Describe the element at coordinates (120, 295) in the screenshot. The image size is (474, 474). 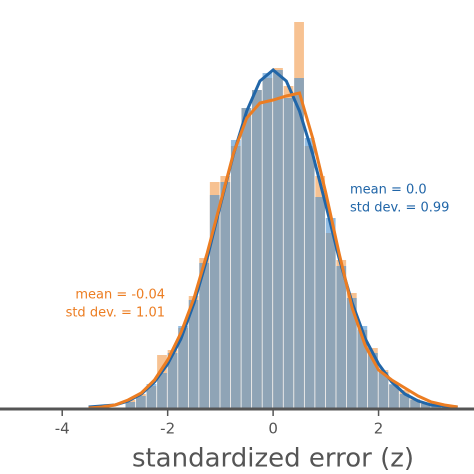
I see `annotation: mean = -0.04` at that location.